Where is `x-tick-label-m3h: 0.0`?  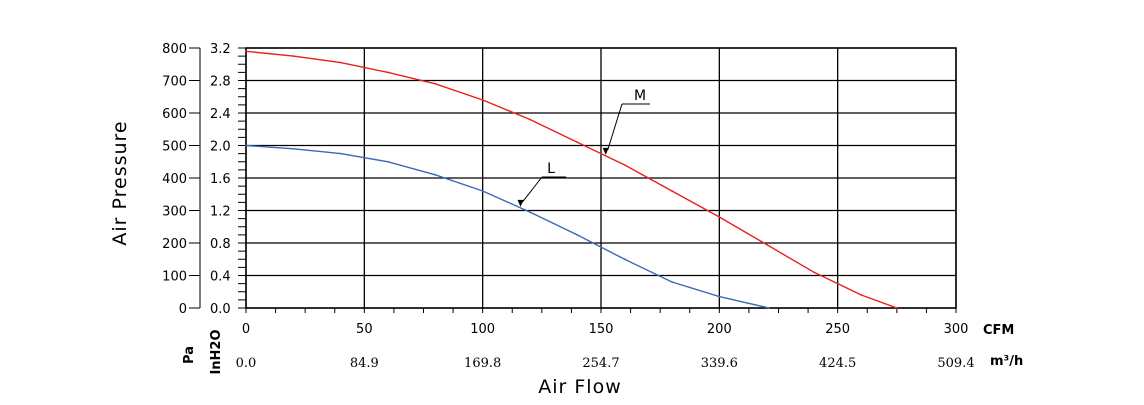 x-tick-label-m3h: 0.0 is located at coordinates (246, 363).